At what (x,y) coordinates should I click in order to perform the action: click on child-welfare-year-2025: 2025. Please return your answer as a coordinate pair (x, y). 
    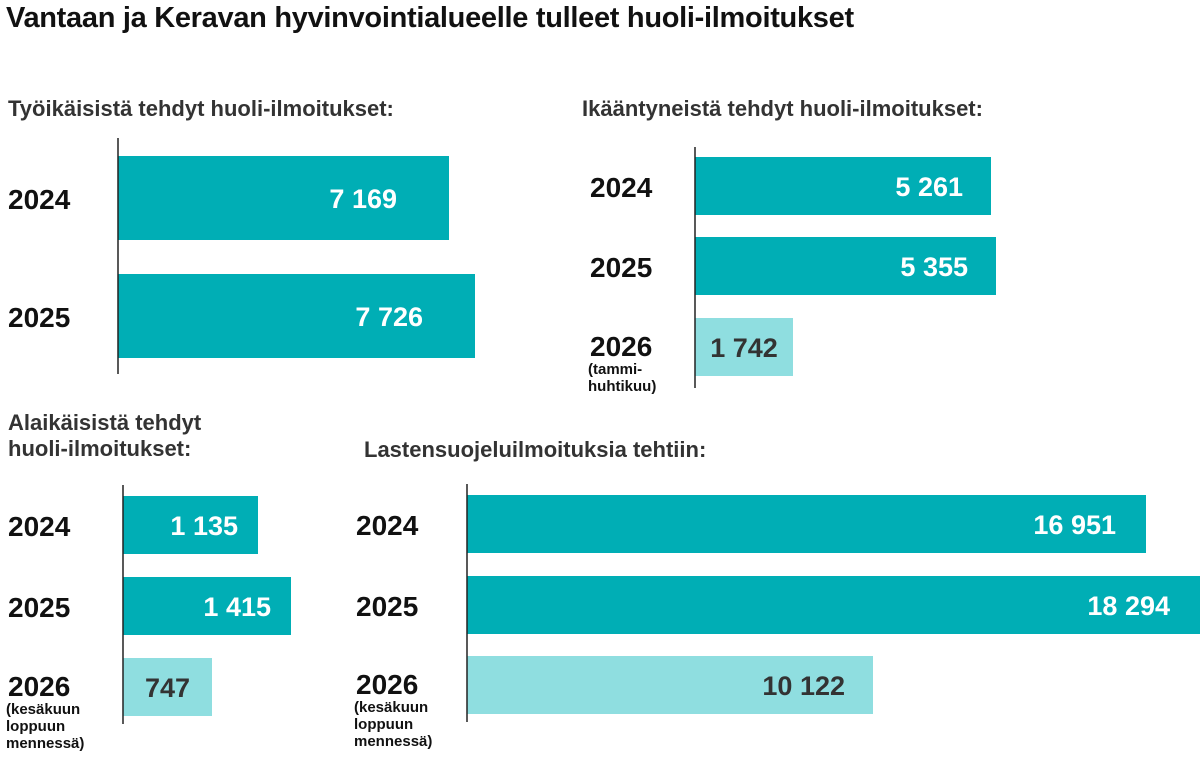
    Looking at the image, I should click on (387, 606).